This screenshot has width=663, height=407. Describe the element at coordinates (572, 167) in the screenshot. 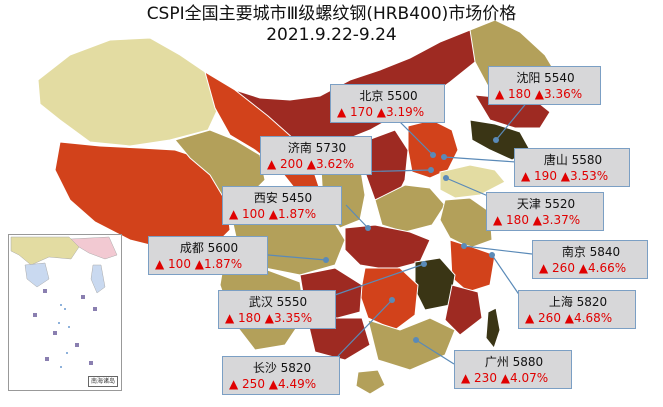

I see `city-callout: 唐山 5580 ▲ 190 ▲3.53%` at that location.